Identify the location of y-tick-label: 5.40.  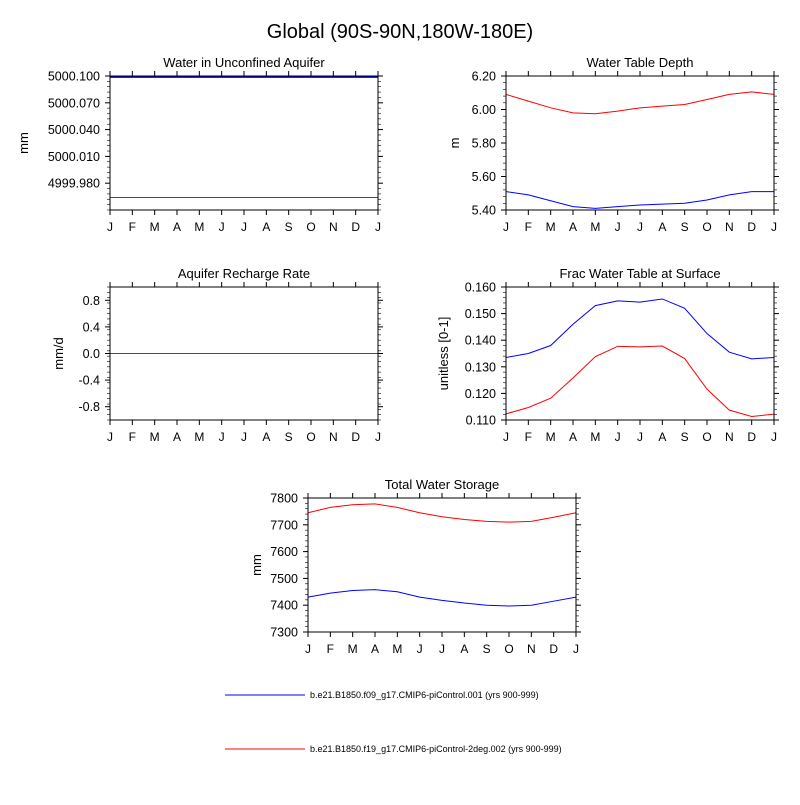
(484, 211).